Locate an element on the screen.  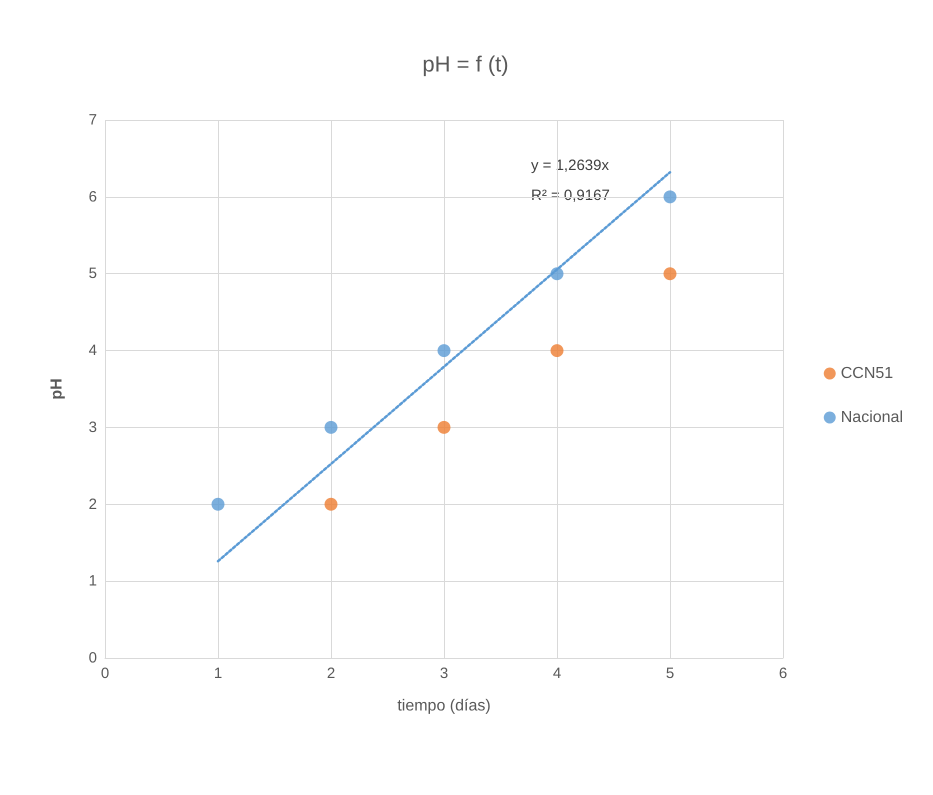
annotation: y = 1,2639x is located at coordinates (570, 165).